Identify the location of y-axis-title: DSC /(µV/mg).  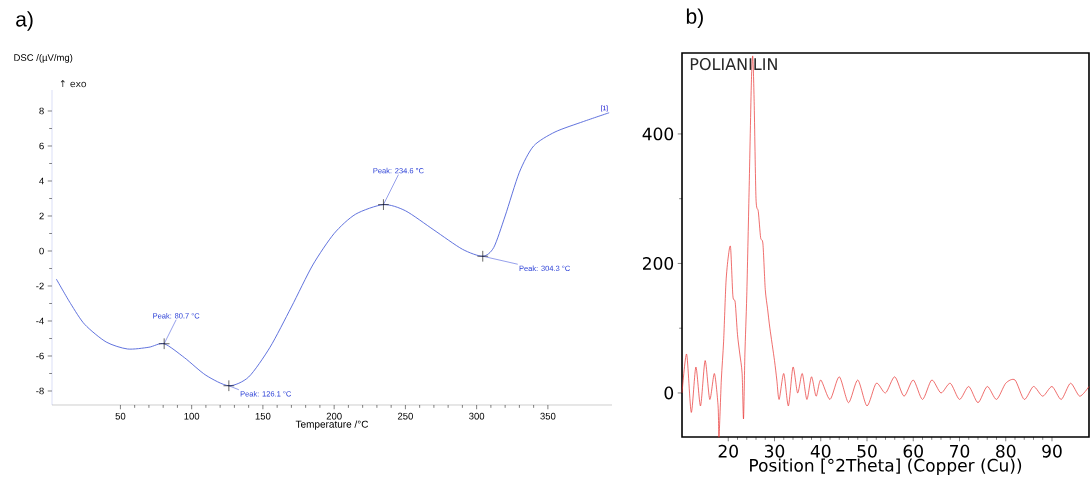
(43, 58).